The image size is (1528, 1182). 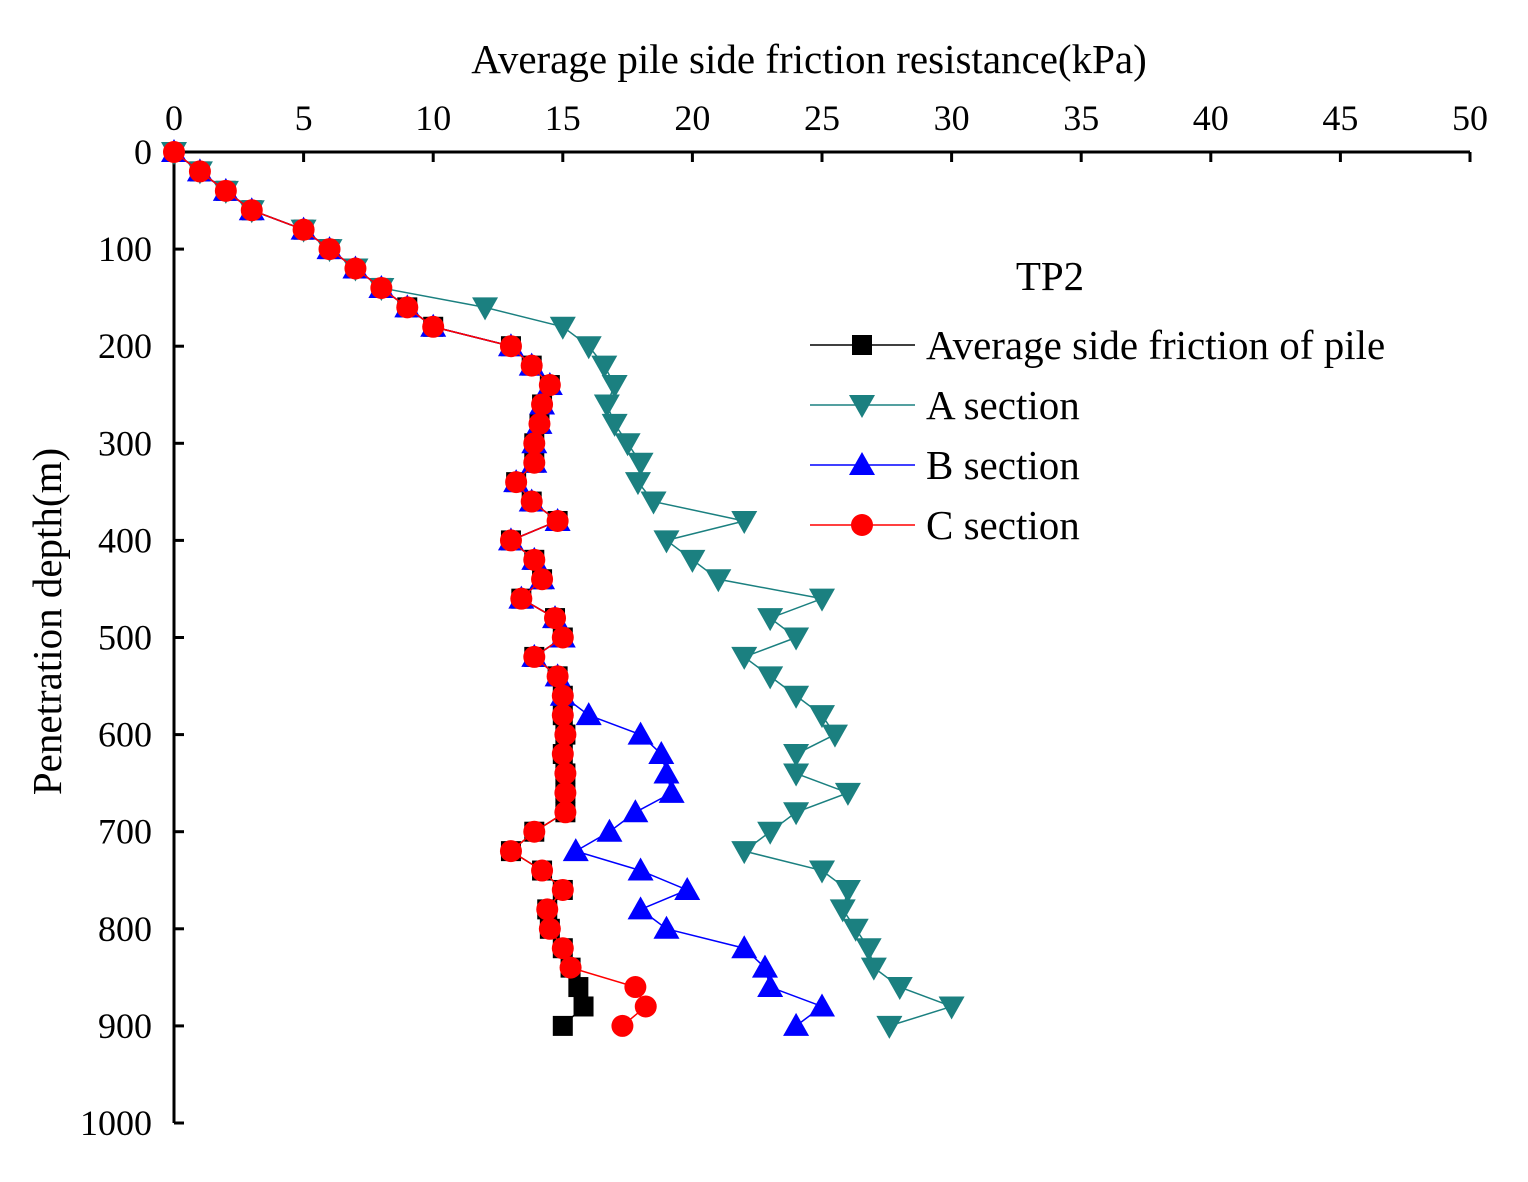 What do you see at coordinates (125, 638) in the screenshot?
I see `y-tick-label: 500` at bounding box center [125, 638].